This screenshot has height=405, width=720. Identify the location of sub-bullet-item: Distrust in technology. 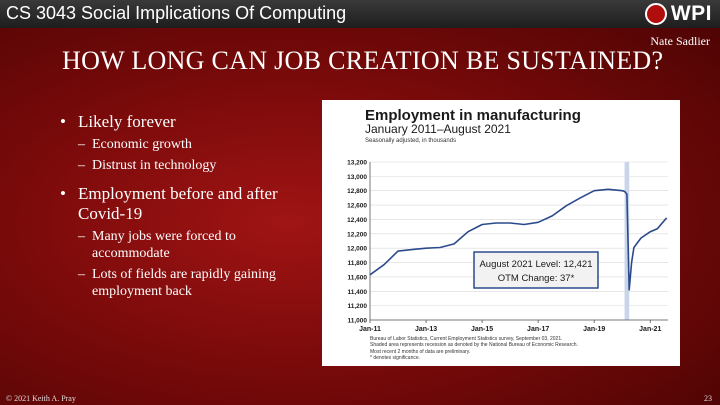
(187, 165).